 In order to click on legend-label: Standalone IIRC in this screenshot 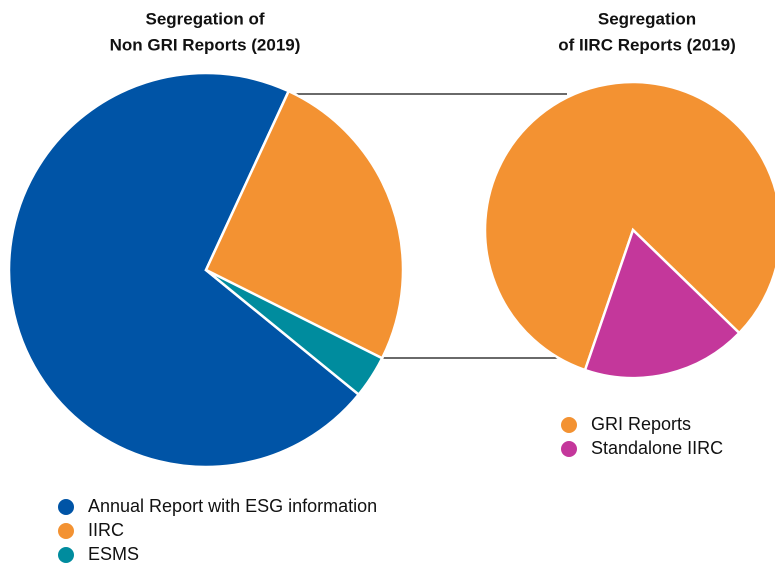, I will do `click(657, 448)`.